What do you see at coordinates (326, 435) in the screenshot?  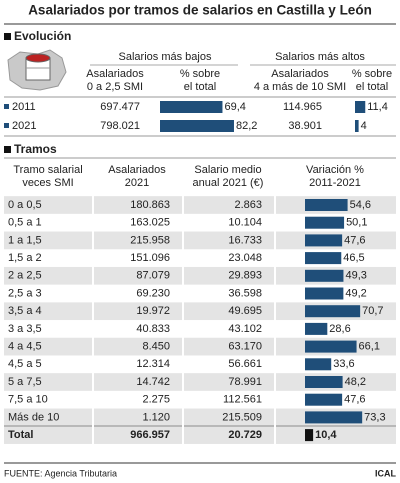 I see `bar-label: 10,4` at bounding box center [326, 435].